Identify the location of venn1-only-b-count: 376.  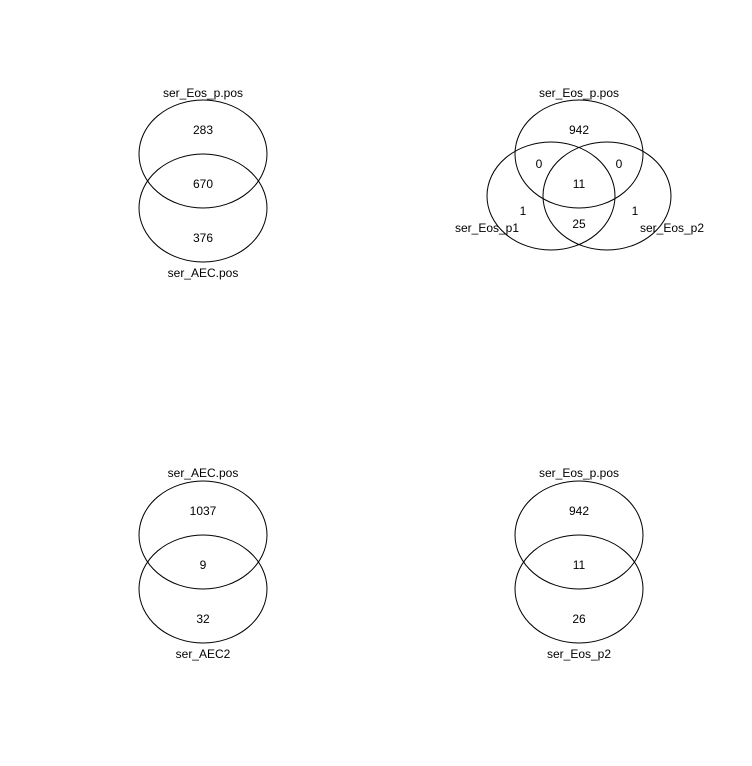
(203, 238).